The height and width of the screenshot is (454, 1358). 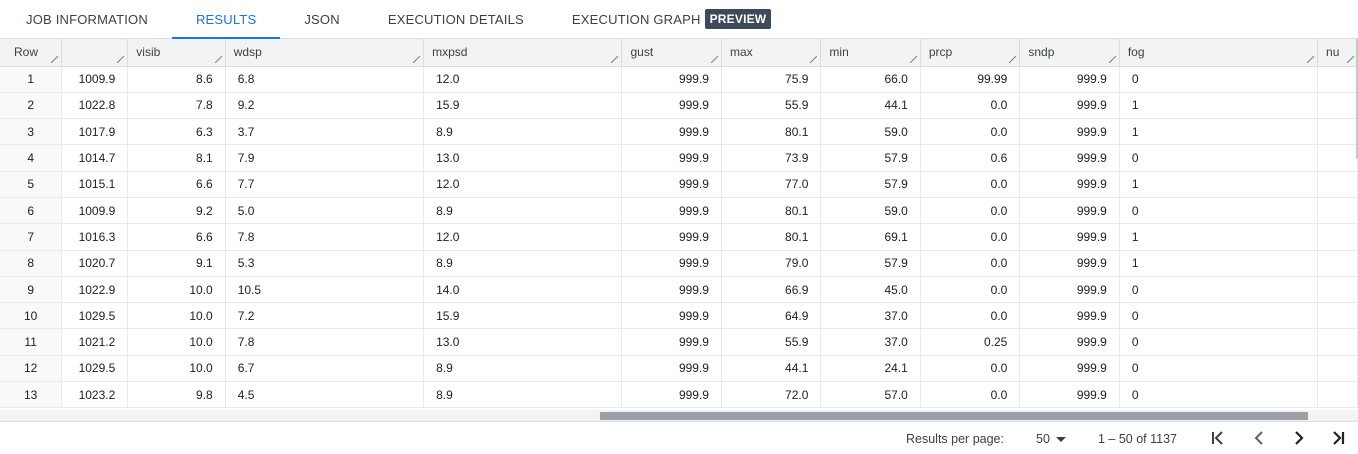 I want to click on tab-job-information: JOB INFORMATION, so click(x=86, y=19).